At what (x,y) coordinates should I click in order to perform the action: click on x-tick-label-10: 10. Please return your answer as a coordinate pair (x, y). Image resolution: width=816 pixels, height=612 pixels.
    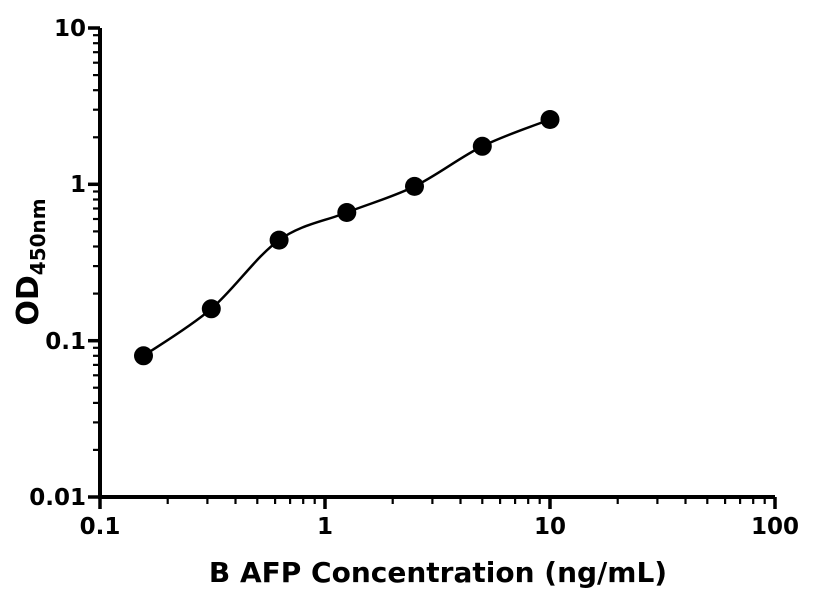
    Looking at the image, I should click on (550, 527).